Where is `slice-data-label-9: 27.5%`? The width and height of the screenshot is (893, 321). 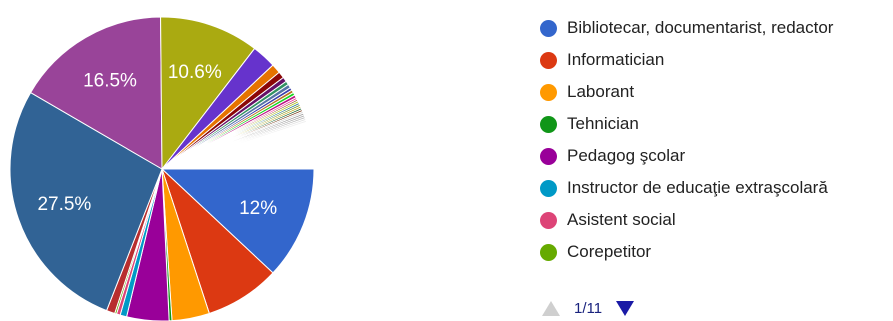 slice-data-label-9: 27.5% is located at coordinates (64, 204).